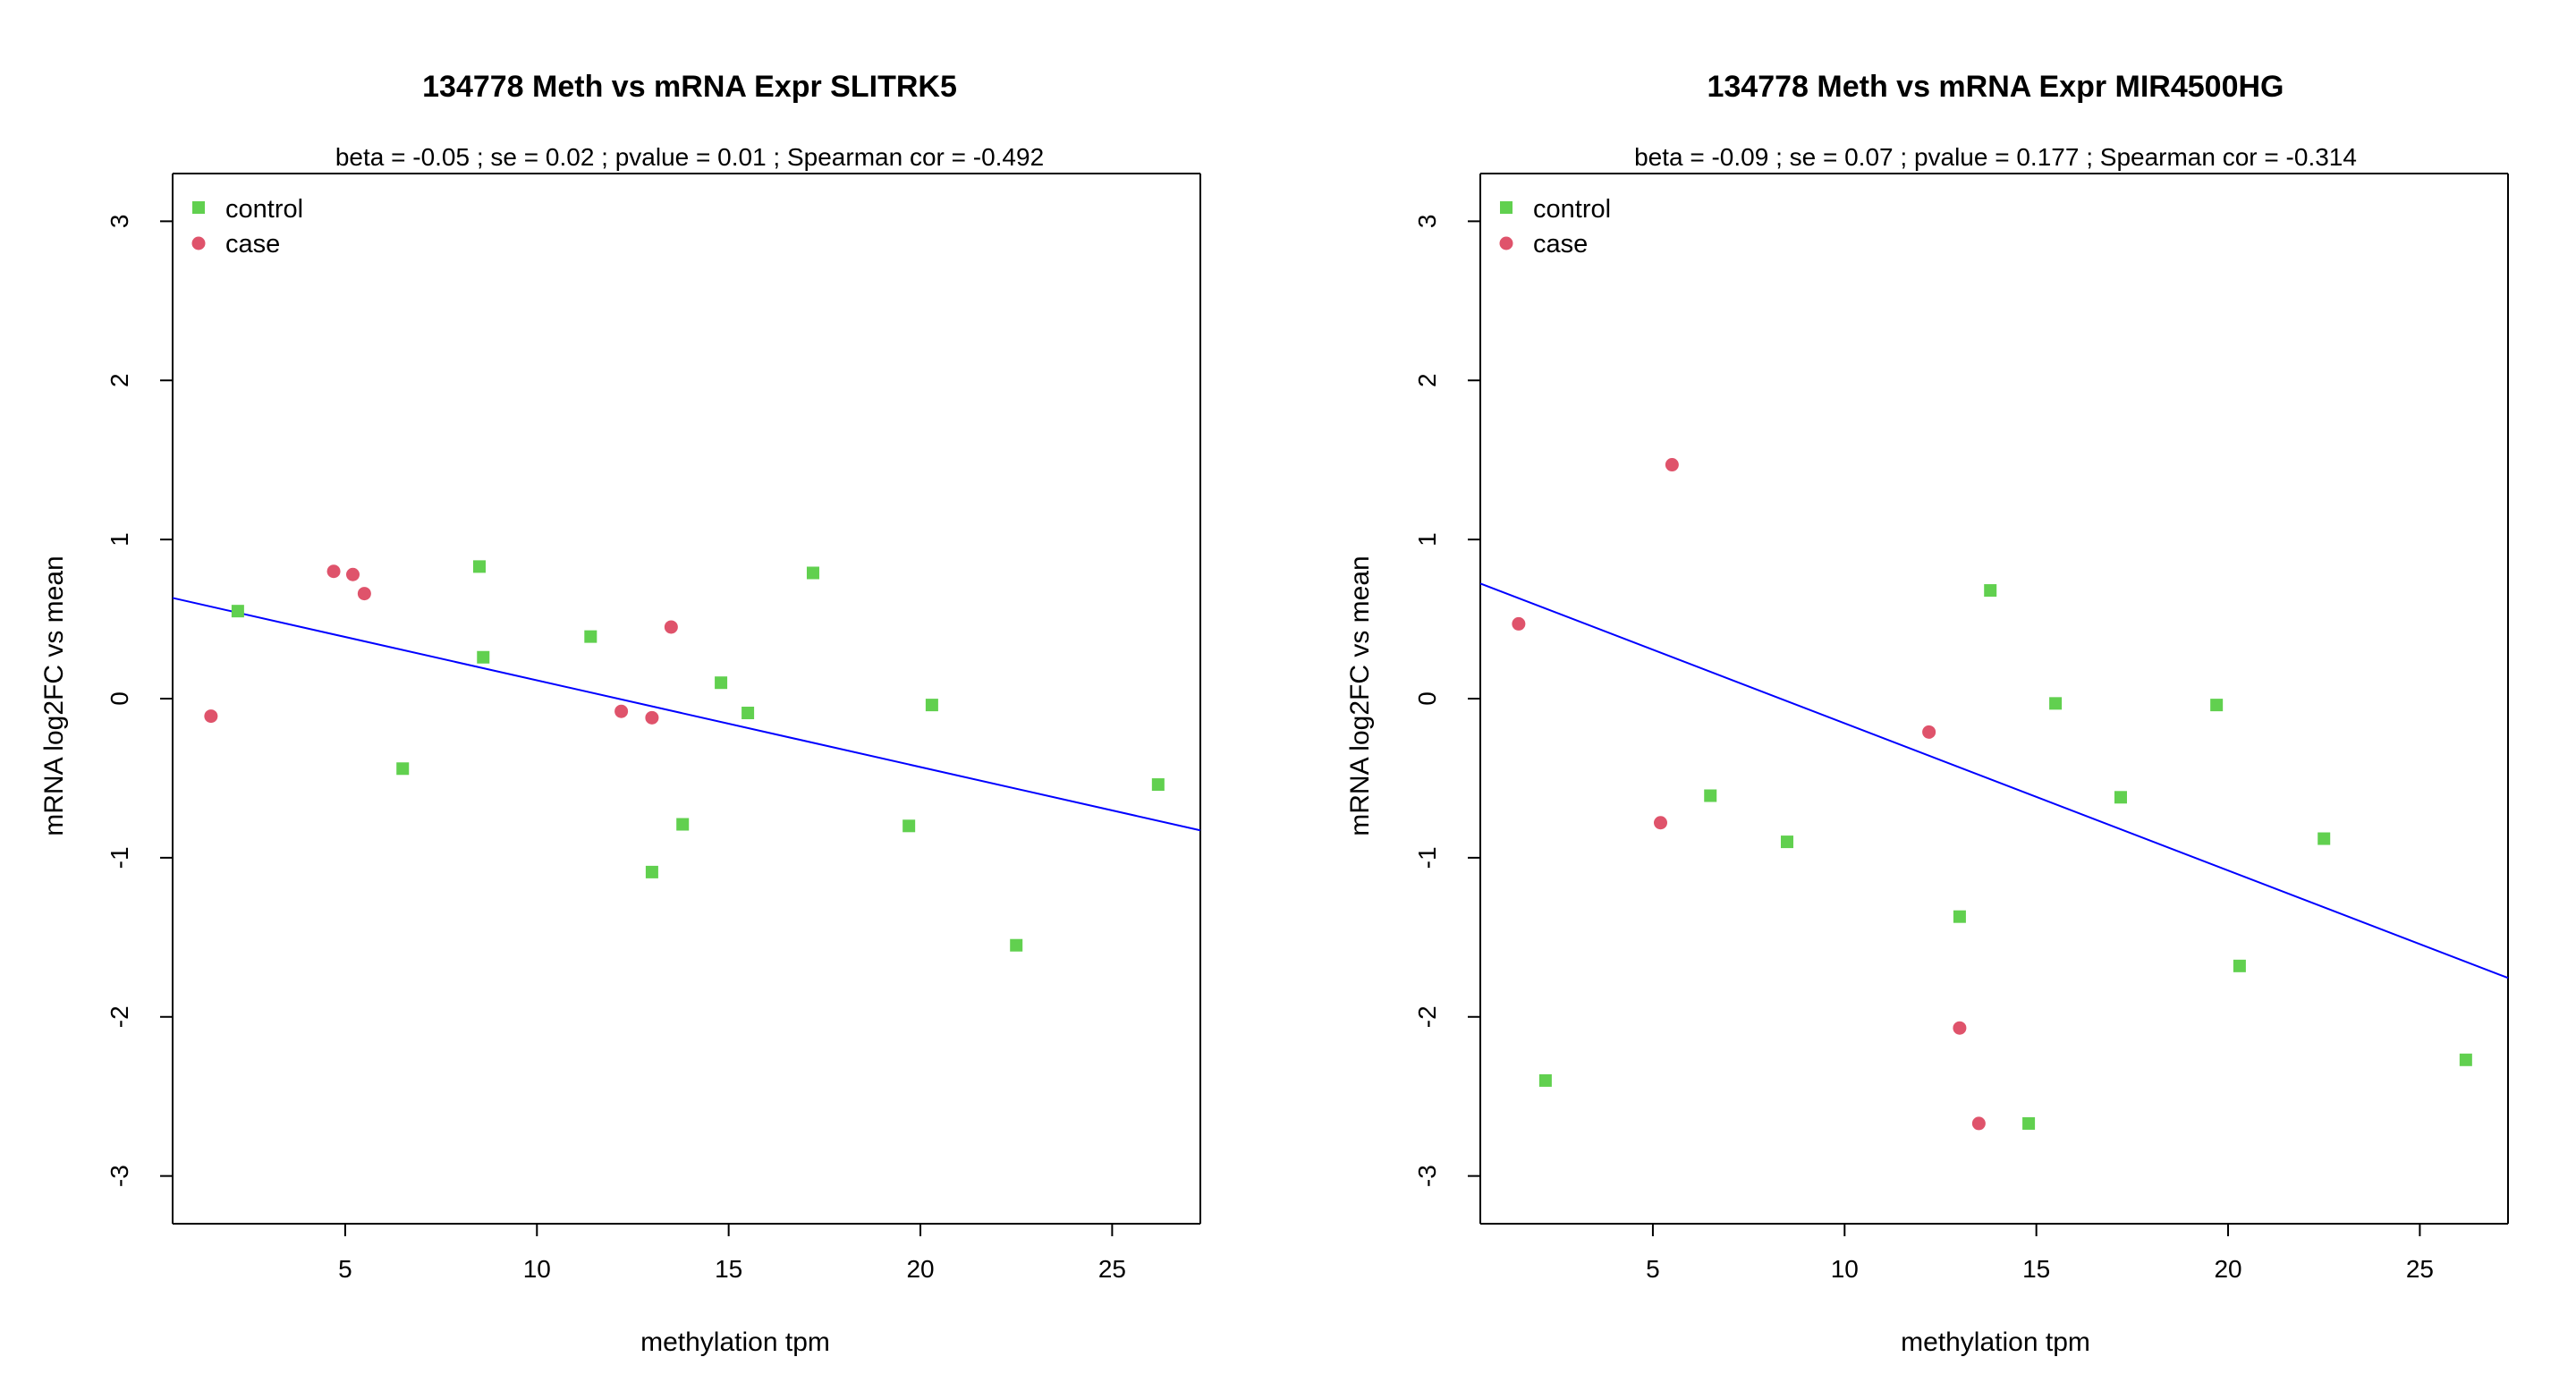  What do you see at coordinates (1427, 1016) in the screenshot?
I see `panel-2-y-tick-label: -2` at bounding box center [1427, 1016].